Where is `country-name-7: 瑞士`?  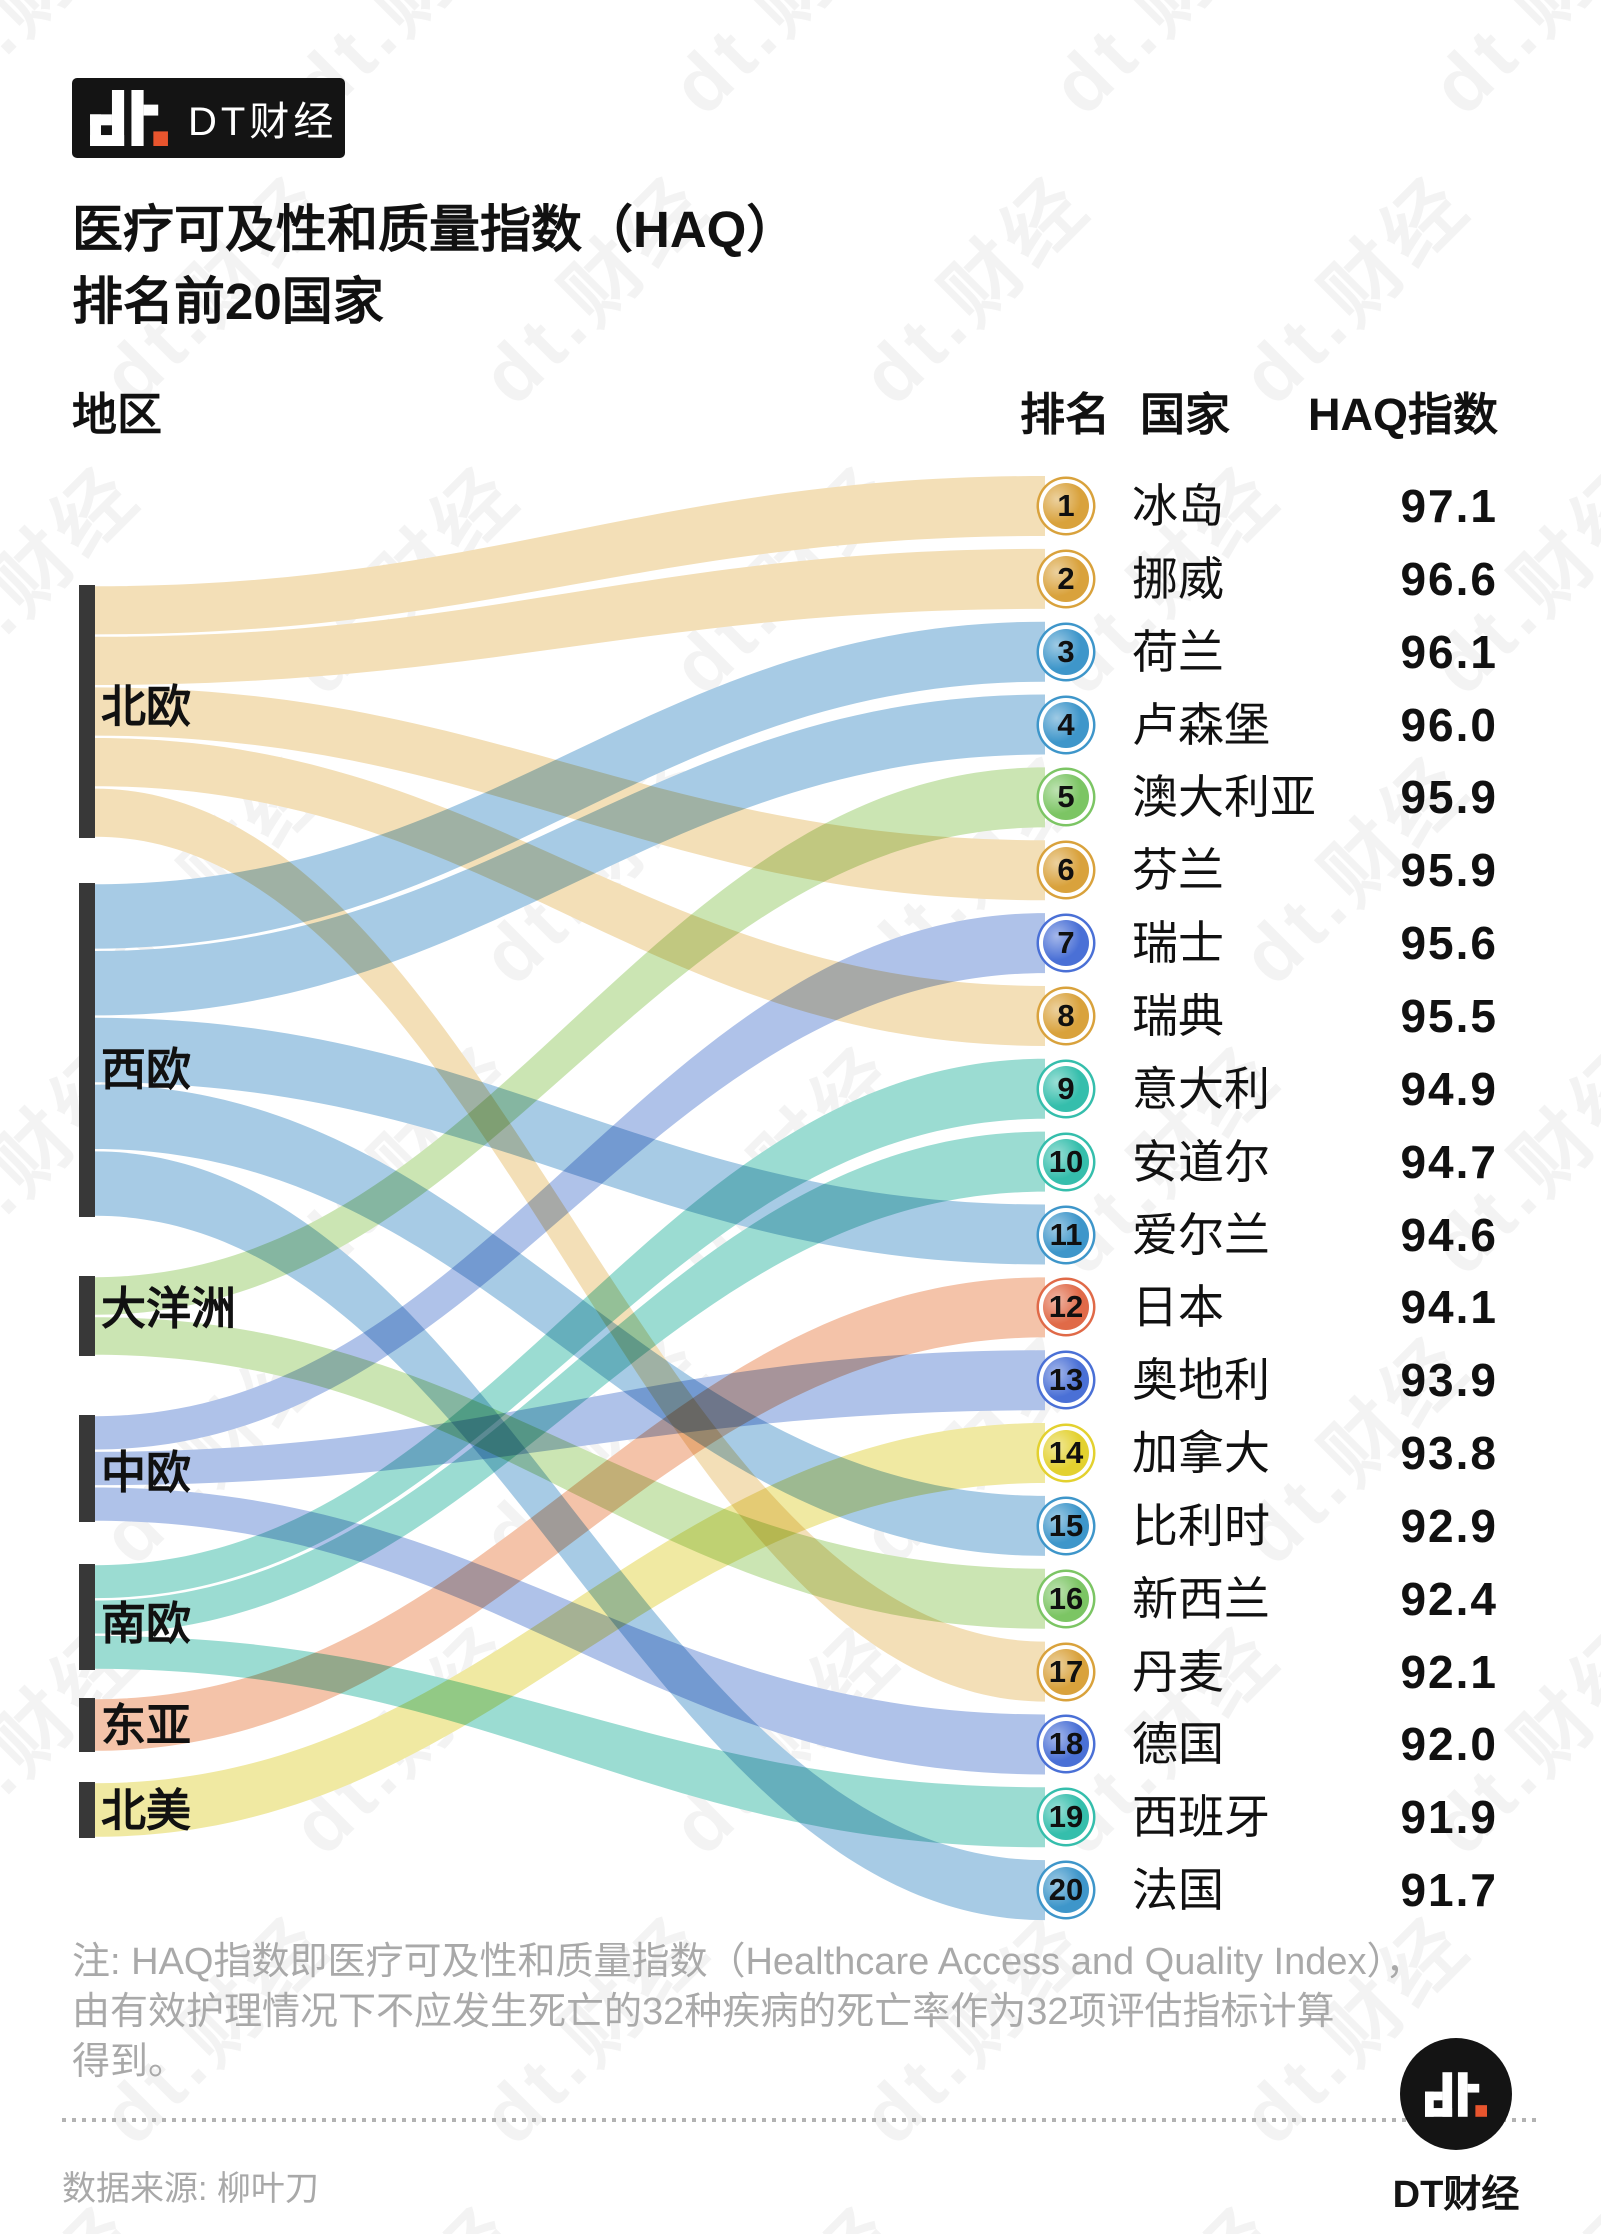 country-name-7: 瑞士 is located at coordinates (1178, 943).